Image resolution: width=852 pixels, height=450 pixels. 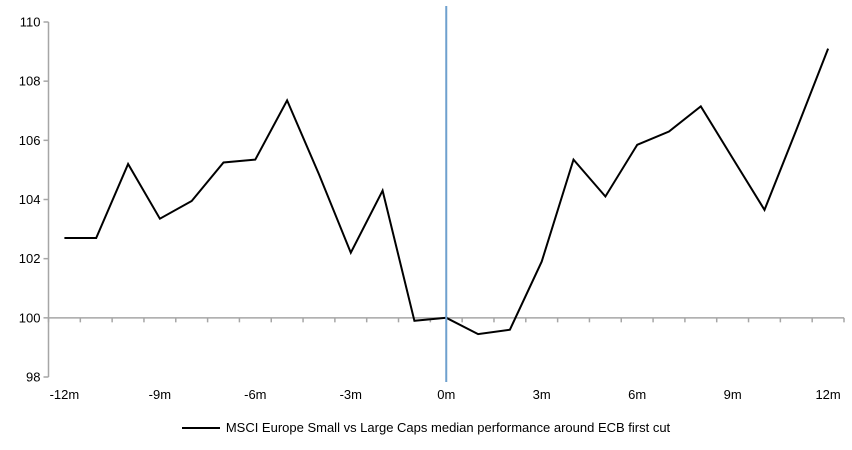 What do you see at coordinates (542, 394) in the screenshot?
I see `x-tick-label: 3m` at bounding box center [542, 394].